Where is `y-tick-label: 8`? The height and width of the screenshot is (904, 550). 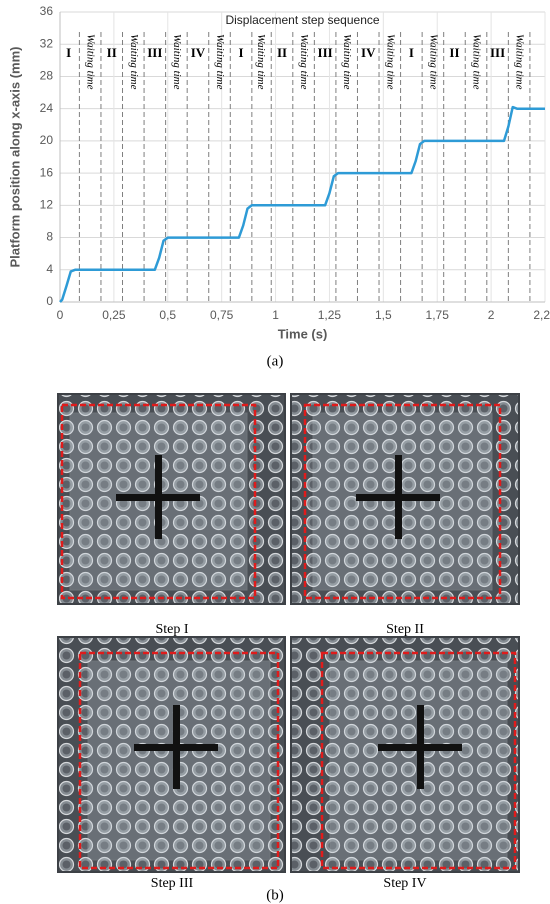
y-tick-label: 8 is located at coordinates (49, 237).